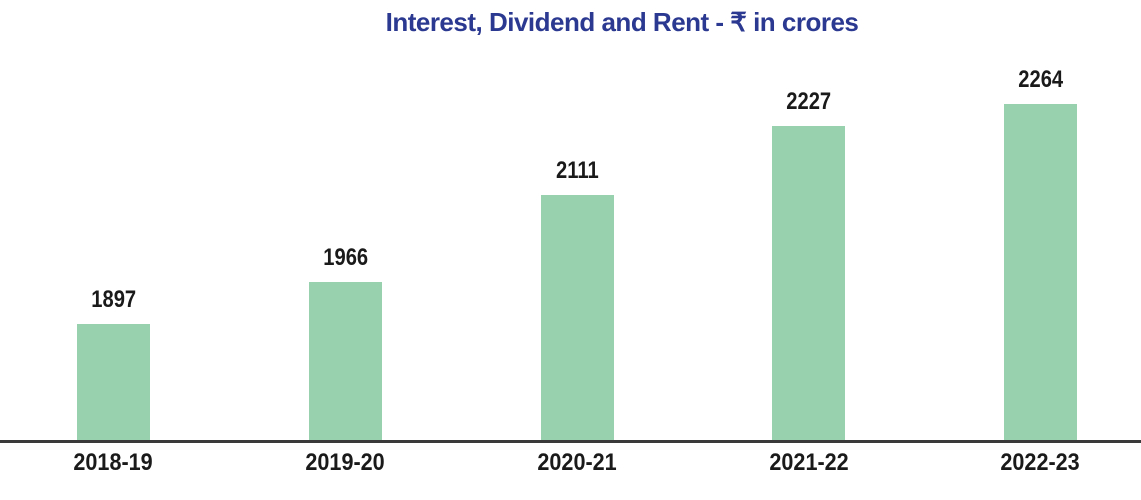  What do you see at coordinates (570, 441) in the screenshot?
I see `x-axis-line` at bounding box center [570, 441].